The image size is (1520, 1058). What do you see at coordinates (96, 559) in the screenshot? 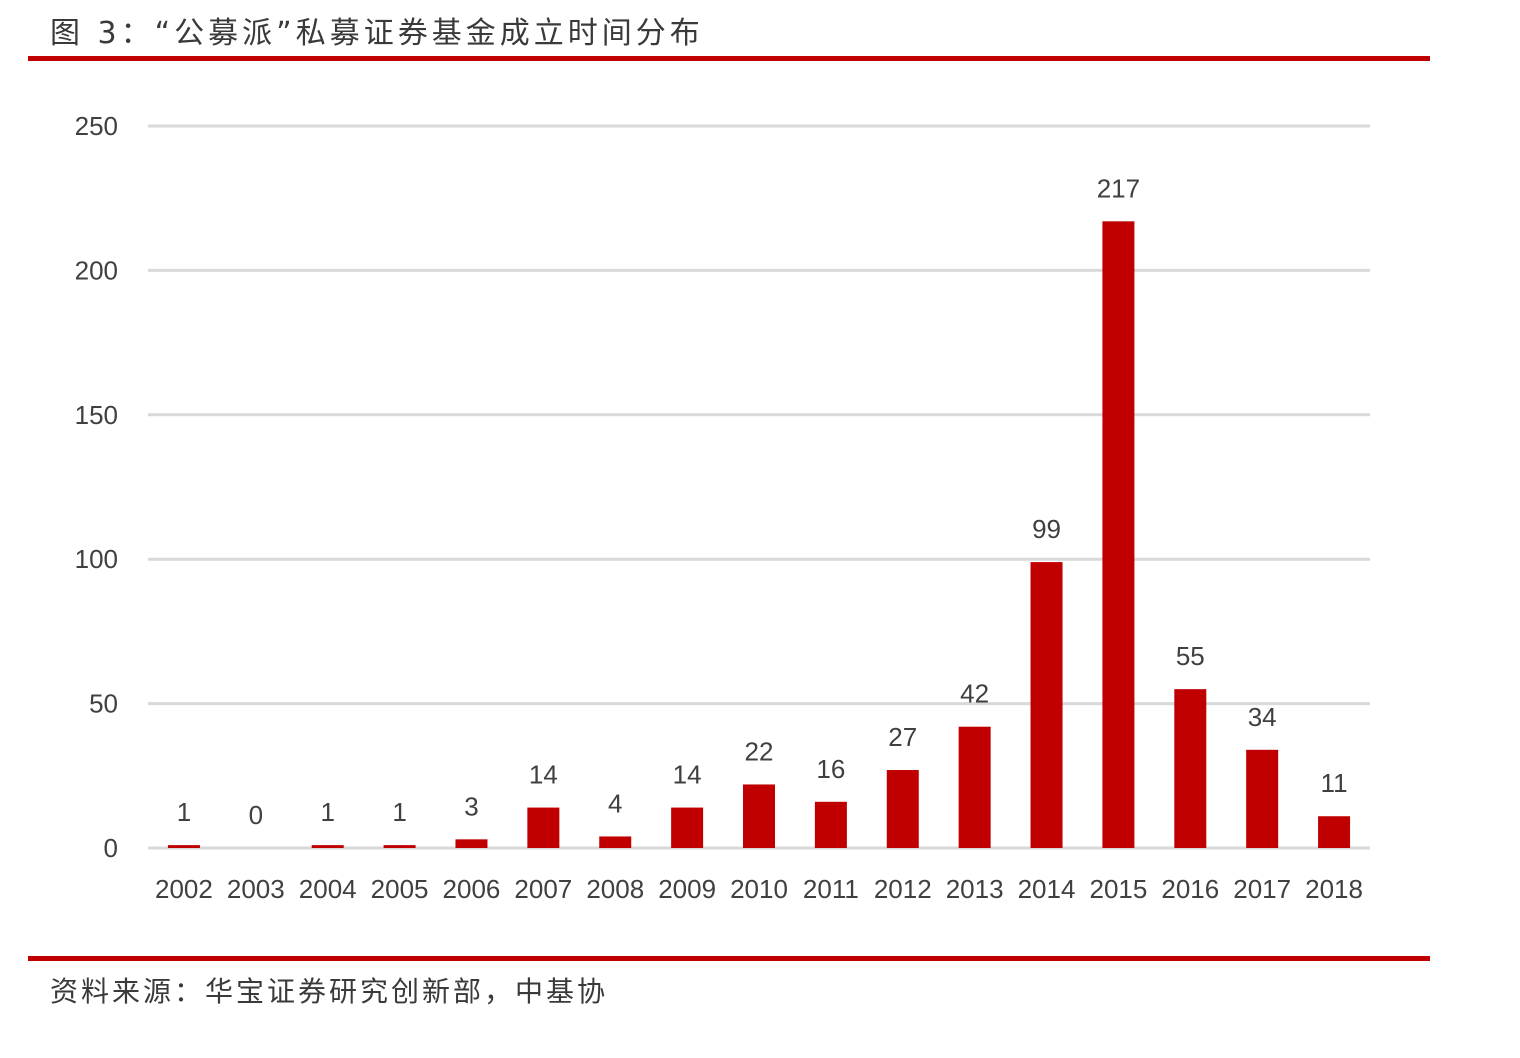
I see `y-tick-label: 100` at bounding box center [96, 559].